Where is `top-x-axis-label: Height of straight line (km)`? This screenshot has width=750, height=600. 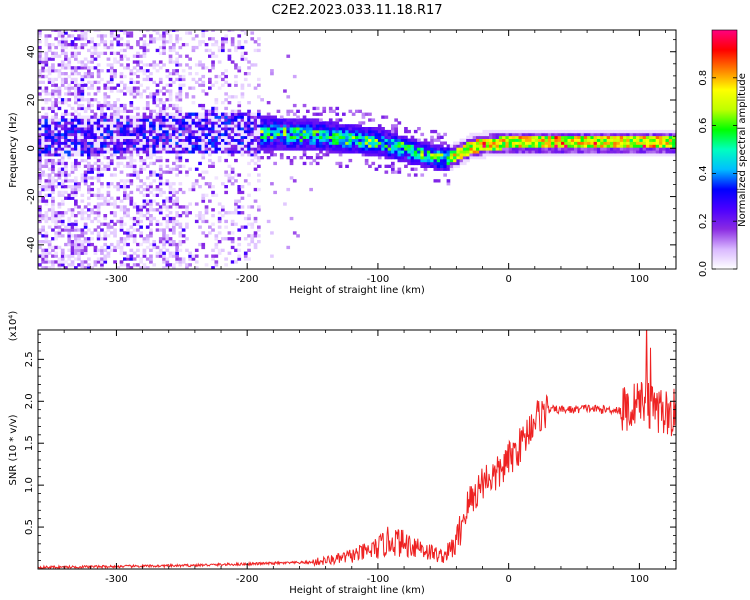
top-x-axis-label: Height of straight line (km) is located at coordinates (357, 290).